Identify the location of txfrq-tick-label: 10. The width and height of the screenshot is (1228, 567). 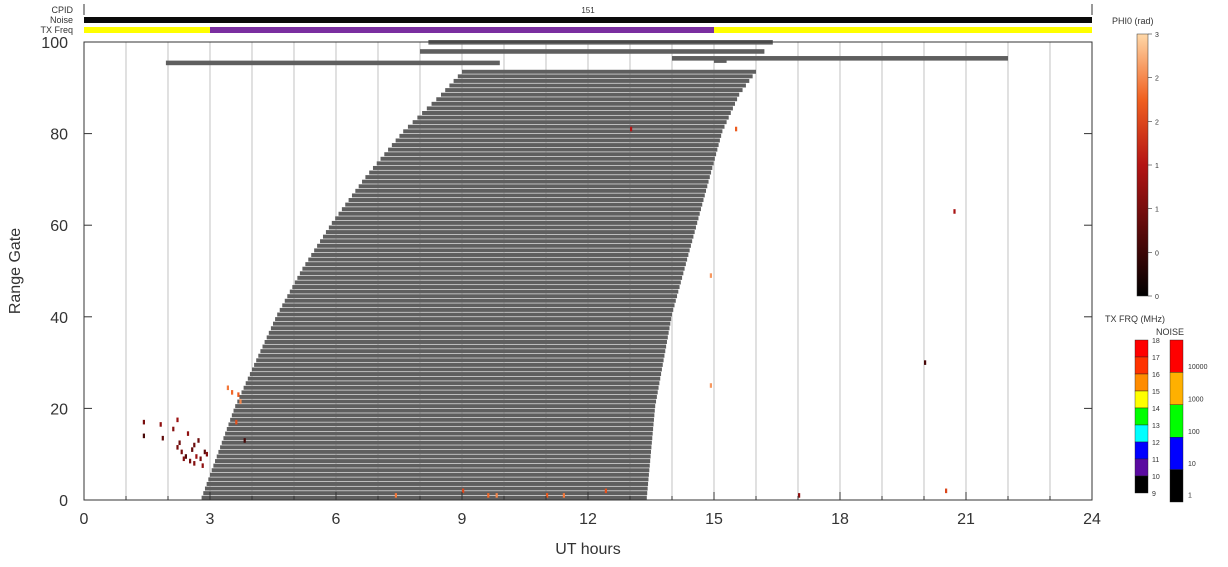
(1156, 477).